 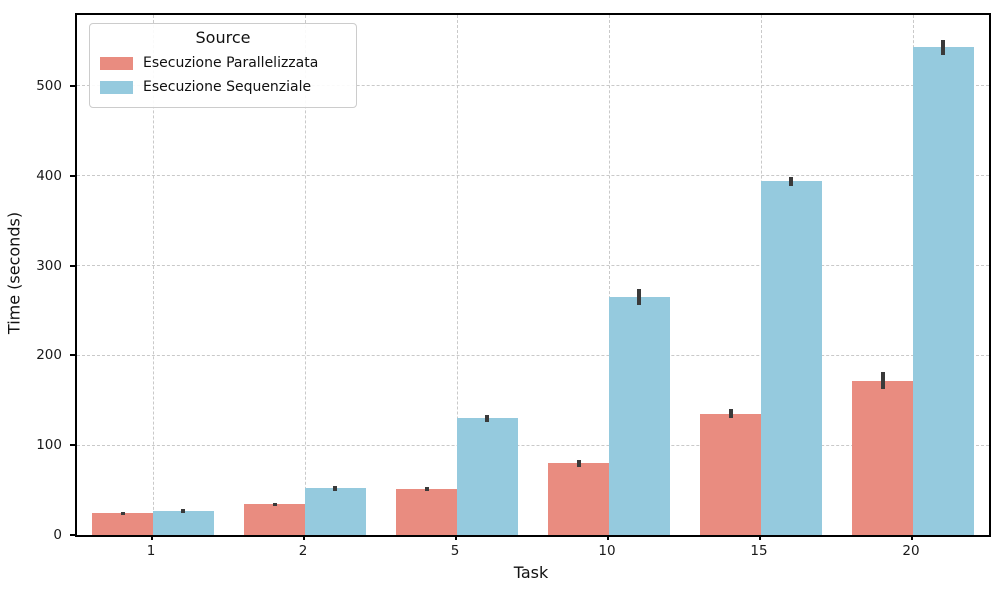 What do you see at coordinates (57, 535) in the screenshot?
I see `y-tick-label: 0` at bounding box center [57, 535].